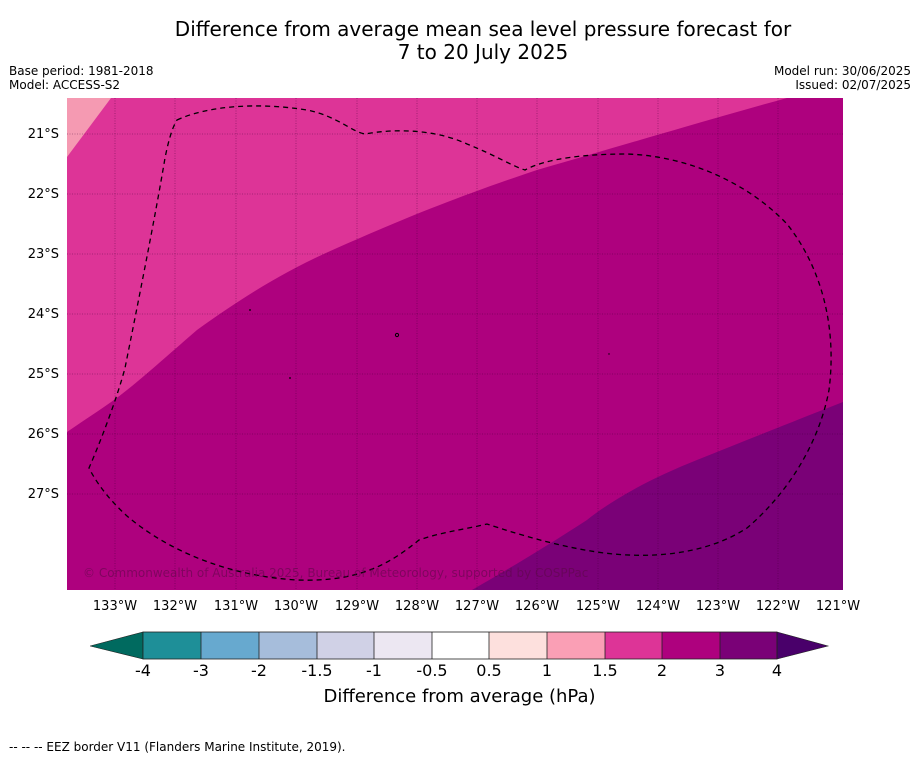 Image resolution: width=919 pixels, height=758 pixels. What do you see at coordinates (777, 670) in the screenshot?
I see `colorbar-tick: 4` at bounding box center [777, 670].